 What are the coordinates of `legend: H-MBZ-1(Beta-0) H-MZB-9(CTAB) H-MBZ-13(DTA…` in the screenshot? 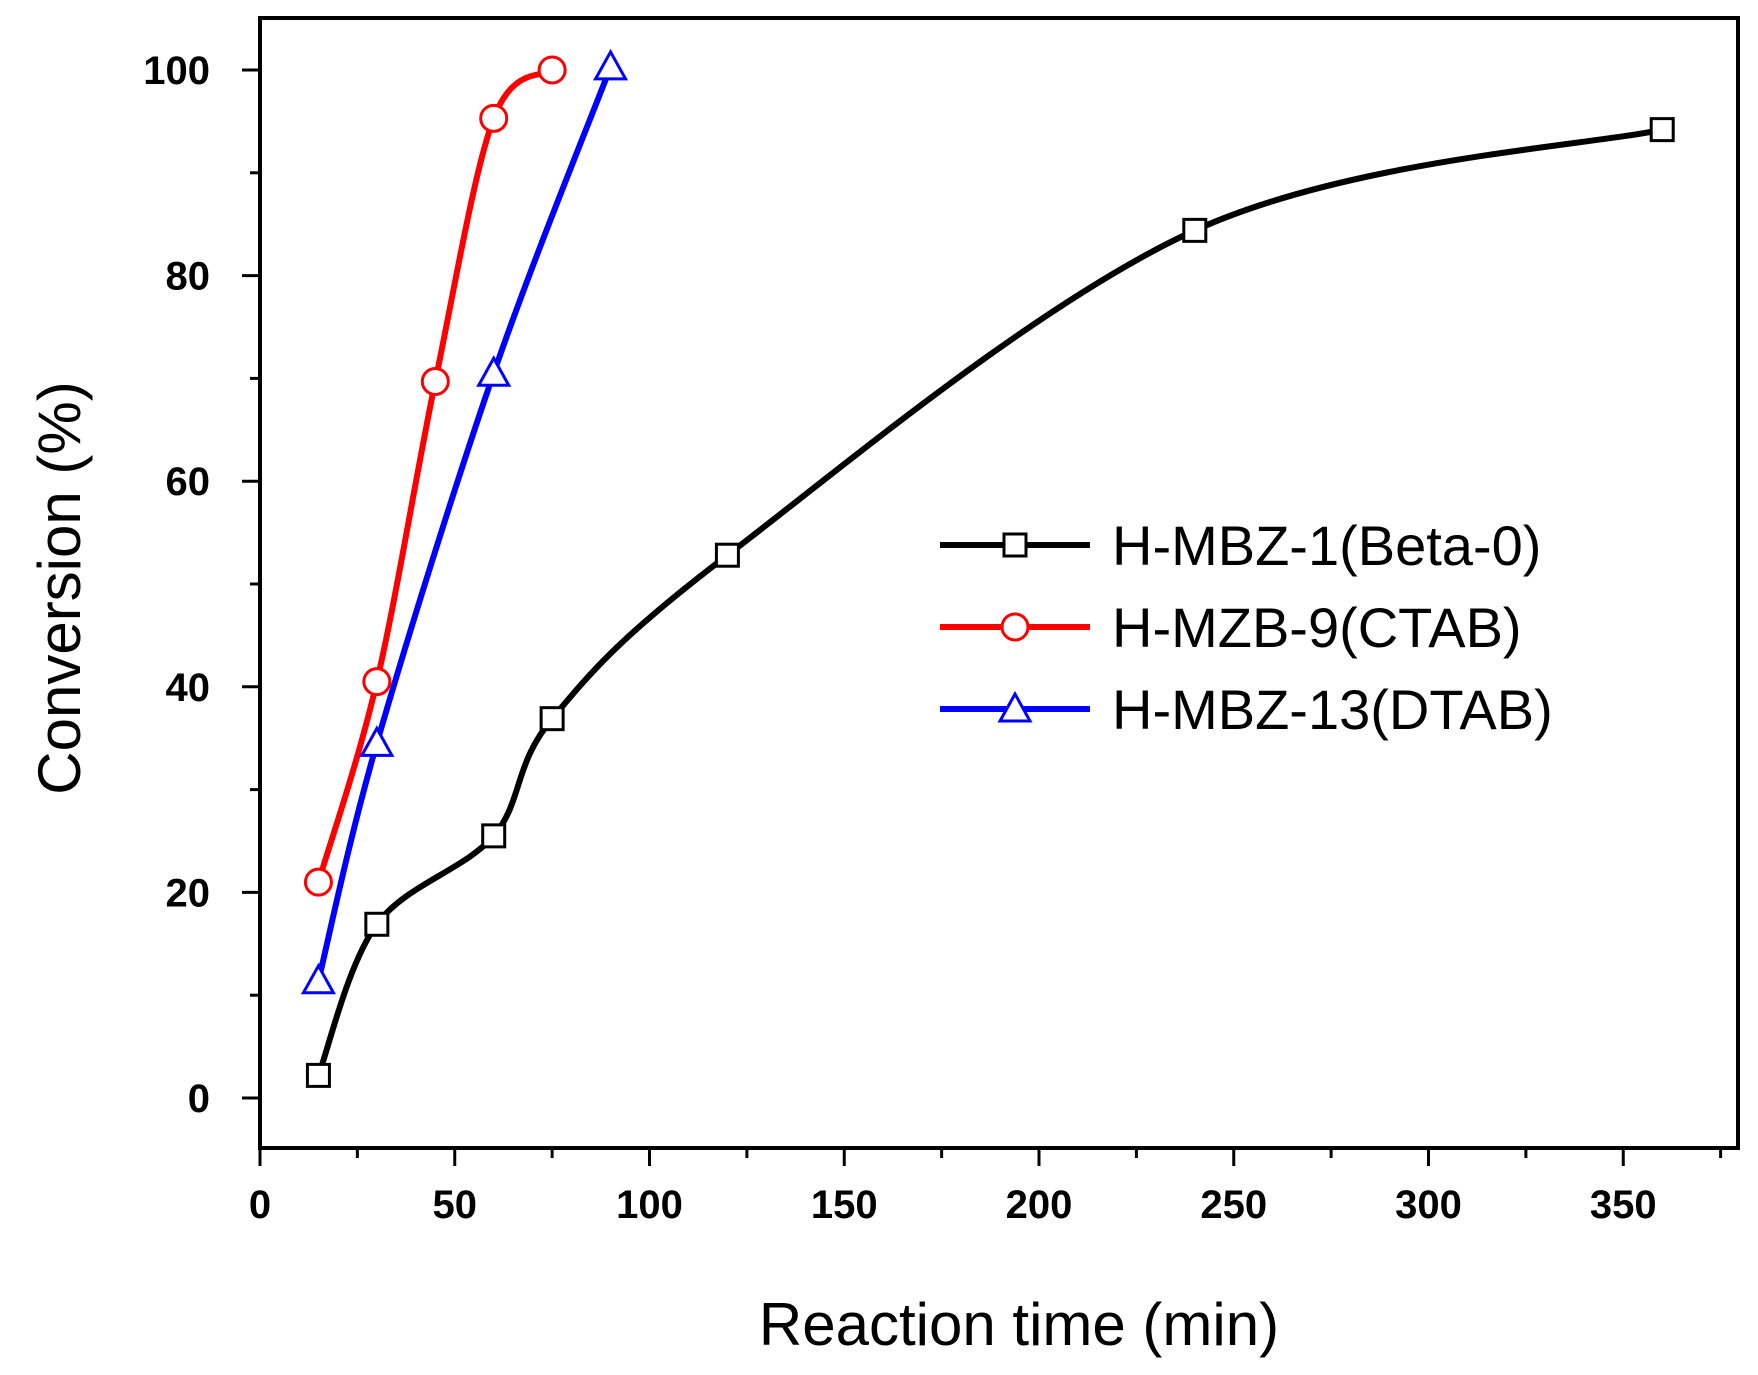 It's located at (1246, 627).